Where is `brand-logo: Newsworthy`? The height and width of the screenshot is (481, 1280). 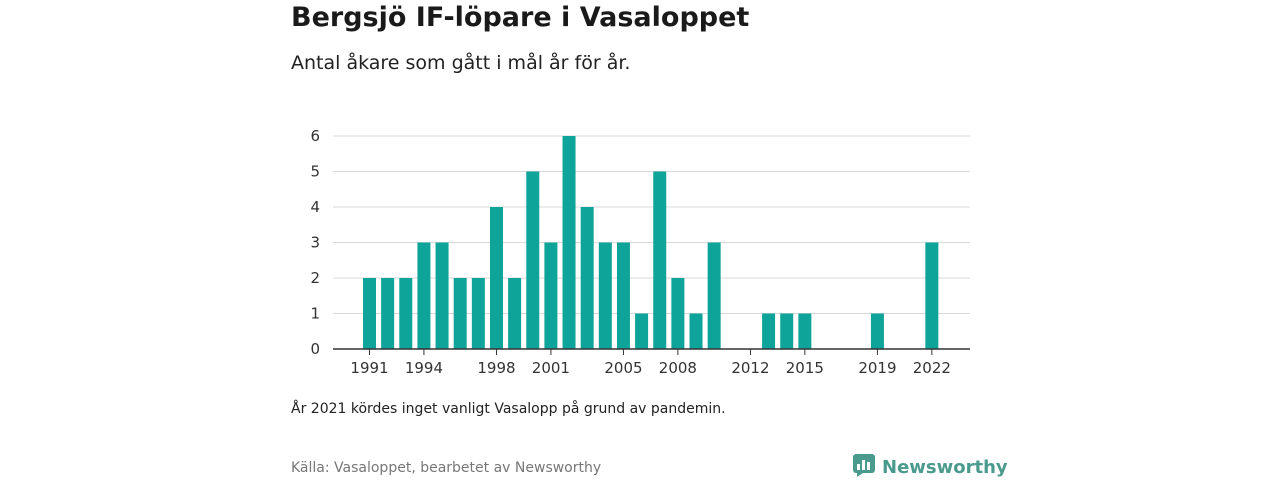
brand-logo: Newsworthy is located at coordinates (930, 467).